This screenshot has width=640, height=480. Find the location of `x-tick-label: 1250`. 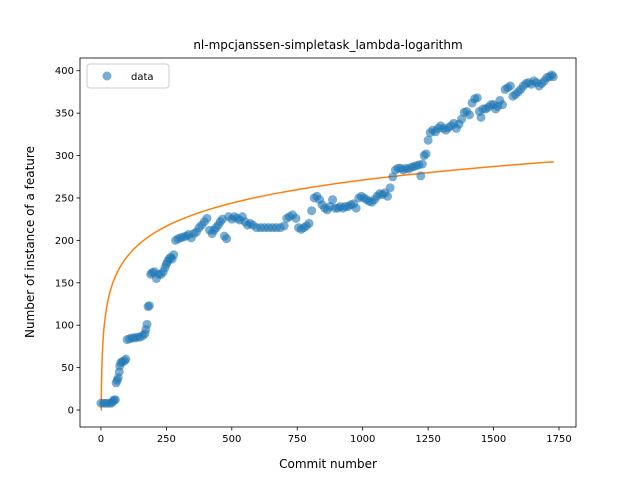

x-tick-label: 1250 is located at coordinates (427, 439).